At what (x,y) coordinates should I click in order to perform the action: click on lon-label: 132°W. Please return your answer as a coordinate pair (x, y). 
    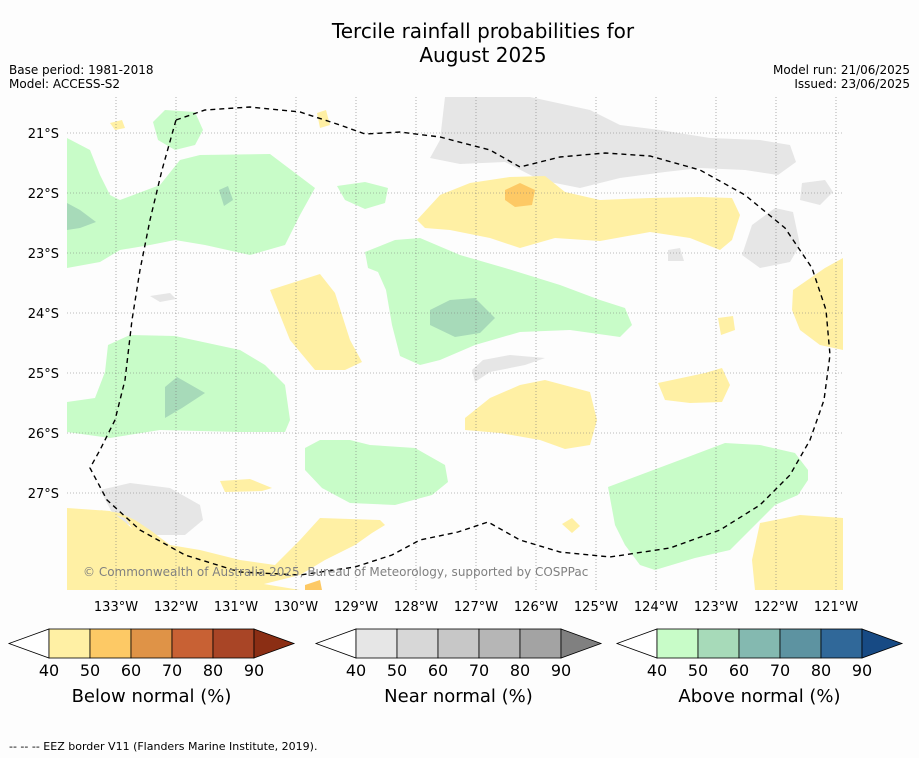
    Looking at the image, I should click on (176, 607).